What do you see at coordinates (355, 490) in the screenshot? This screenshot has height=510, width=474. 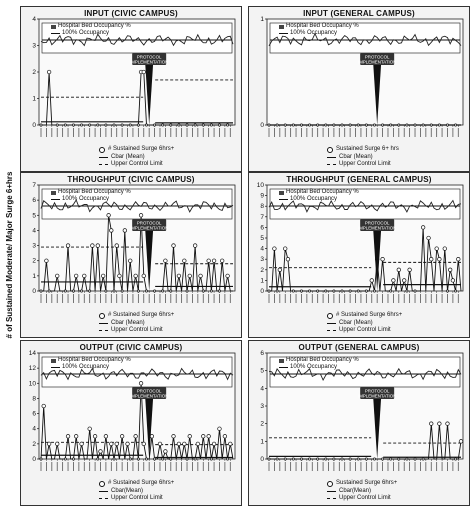 I see `legend-label: Cbar(Mean)` at bounding box center [355, 490].